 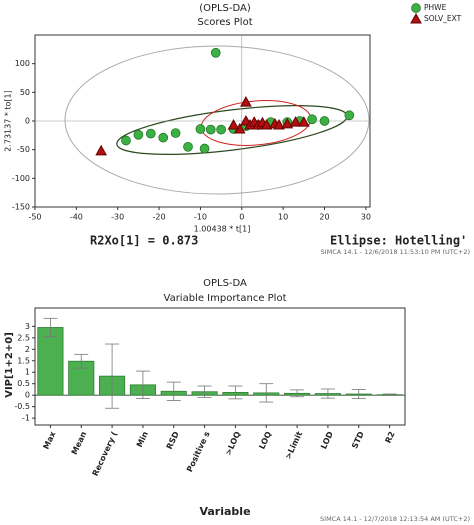 What do you see at coordinates (79, 443) in the screenshot?
I see `x-tick-label: Mean` at bounding box center [79, 443].